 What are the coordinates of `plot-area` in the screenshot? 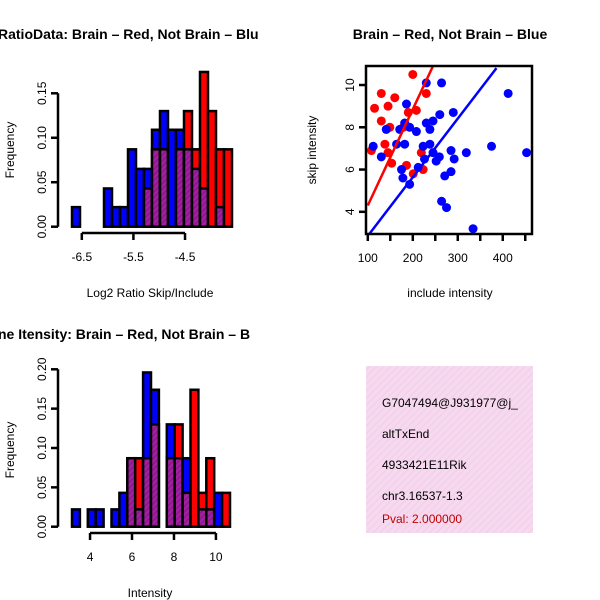 It's located at (449, 150).